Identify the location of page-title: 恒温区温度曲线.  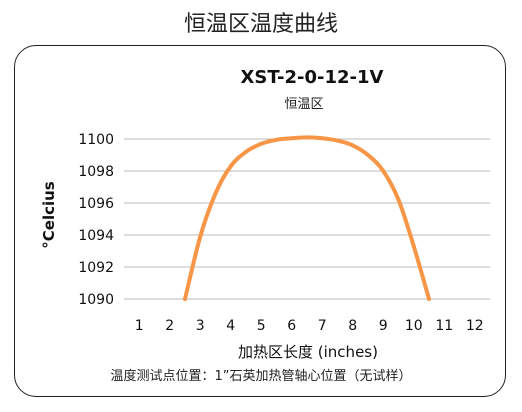
(260, 24).